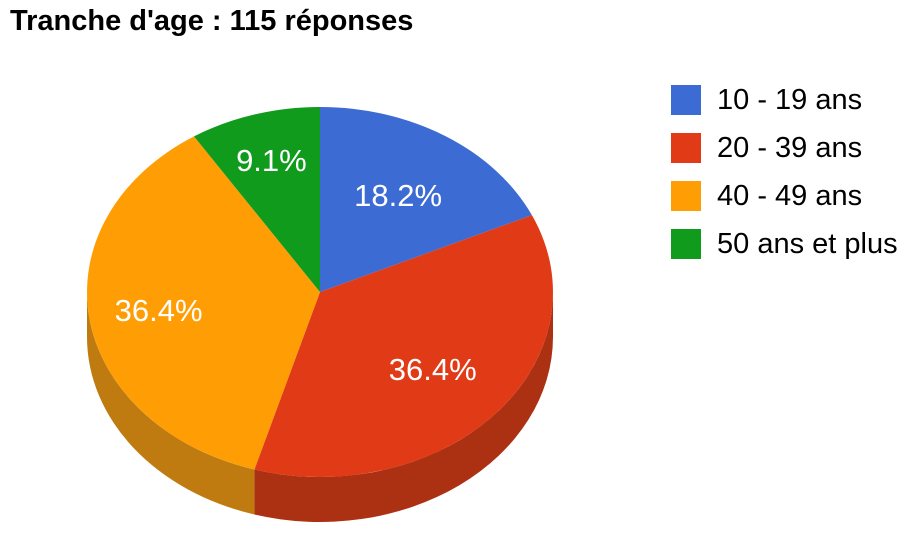 This screenshot has height=542, width=915. What do you see at coordinates (212, 21) in the screenshot?
I see `chart-title: Tranche d'age : 115 réponses` at bounding box center [212, 21].